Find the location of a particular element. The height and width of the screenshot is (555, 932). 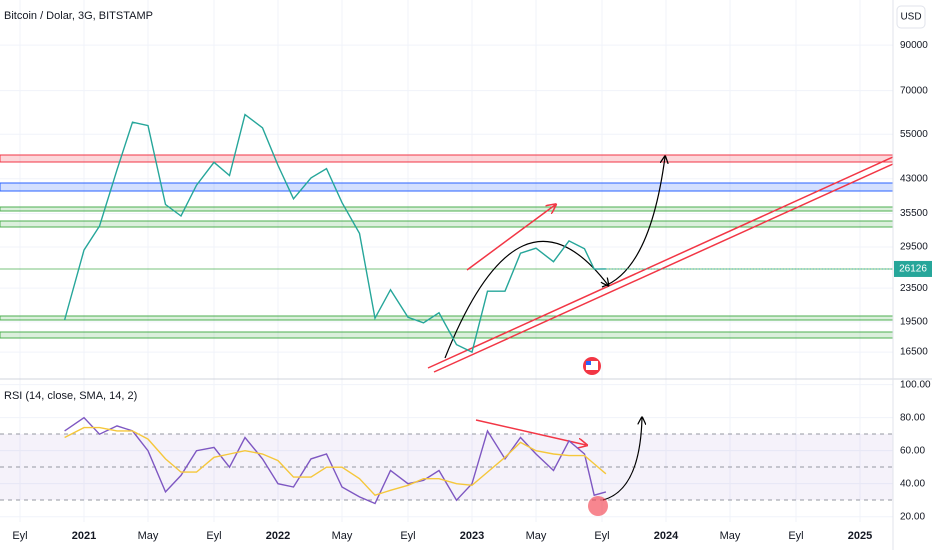

highlight is located at coordinates (598, 506).